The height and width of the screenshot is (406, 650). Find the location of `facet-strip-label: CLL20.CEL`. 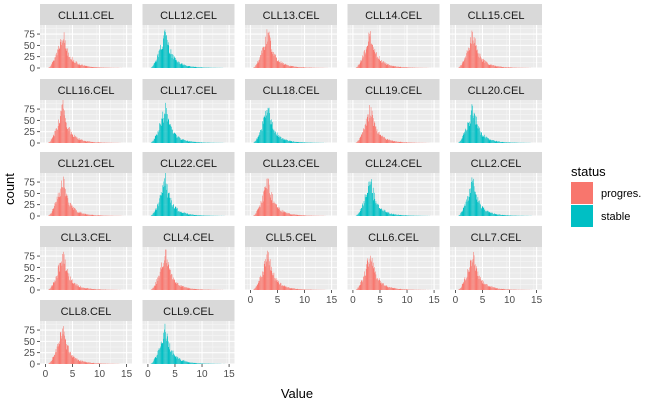

facet-strip-label: CLL20.CEL is located at coordinates (496, 91).